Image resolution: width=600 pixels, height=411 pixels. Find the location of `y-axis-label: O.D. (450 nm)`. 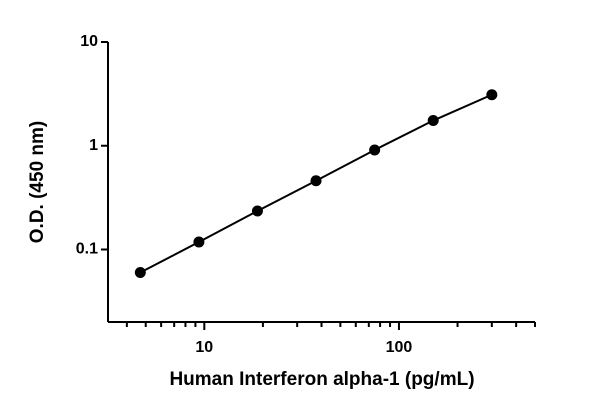

y-axis-label: O.D. (450 nm) is located at coordinates (37, 182).